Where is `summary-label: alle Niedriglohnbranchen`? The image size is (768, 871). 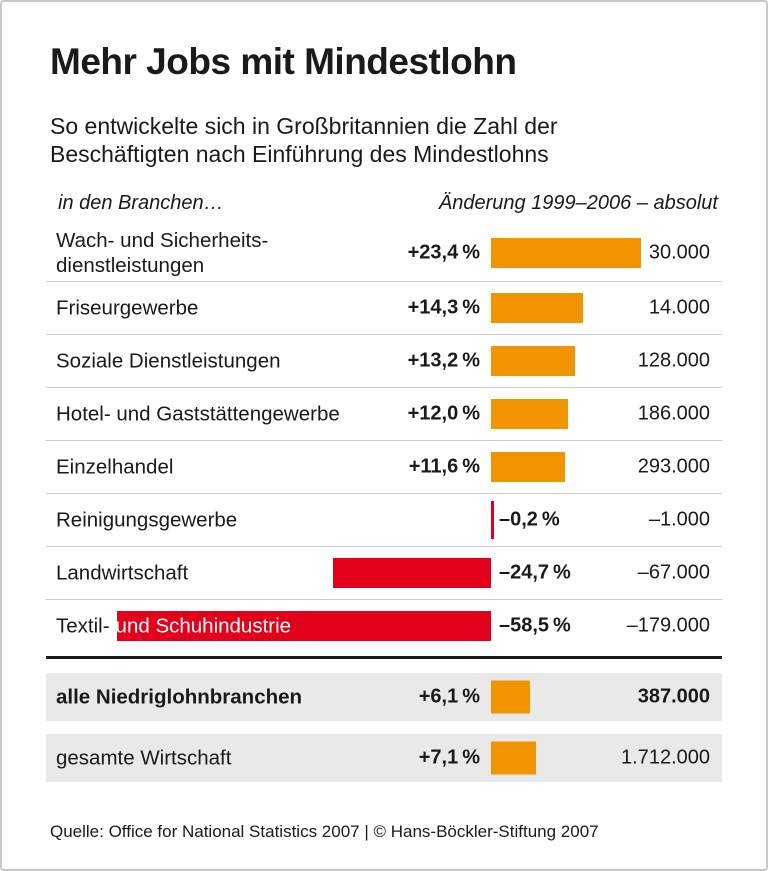
summary-label: alle Niedriglohnbranchen is located at coordinates (179, 697).